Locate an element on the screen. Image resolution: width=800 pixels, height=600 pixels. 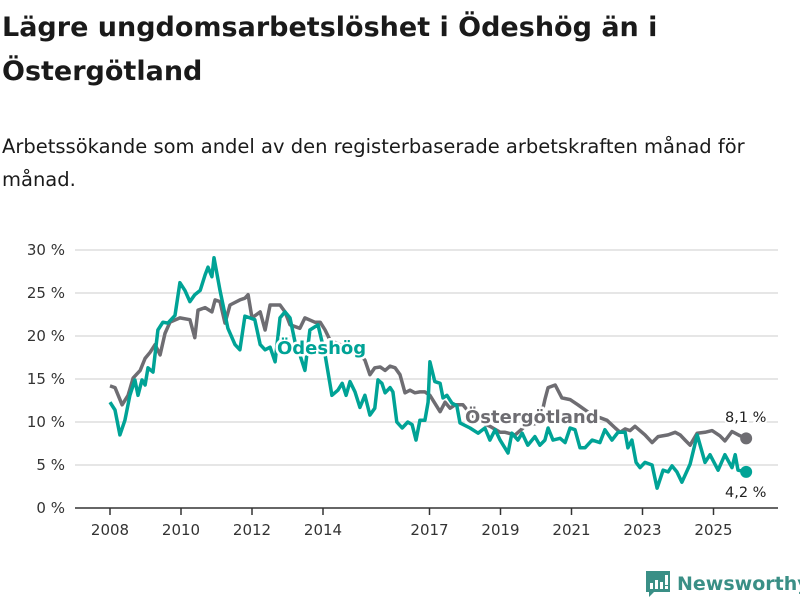
y-tick-label: 15 % is located at coordinates (46, 379).